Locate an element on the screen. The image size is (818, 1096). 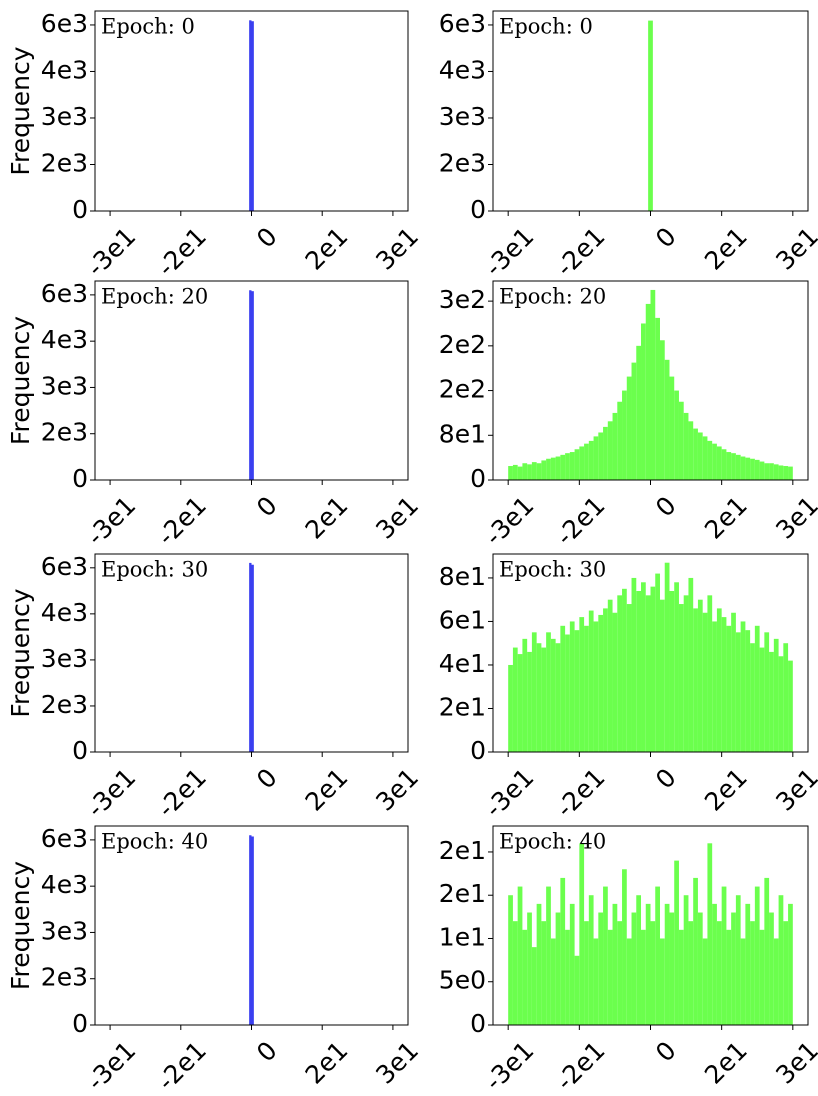
subplot: 0 8e1 2e2 2e2 3e2 -3e1 -2e1 0 2e1 3e1 Epoch: 20 is located at coordinates (628, 415).